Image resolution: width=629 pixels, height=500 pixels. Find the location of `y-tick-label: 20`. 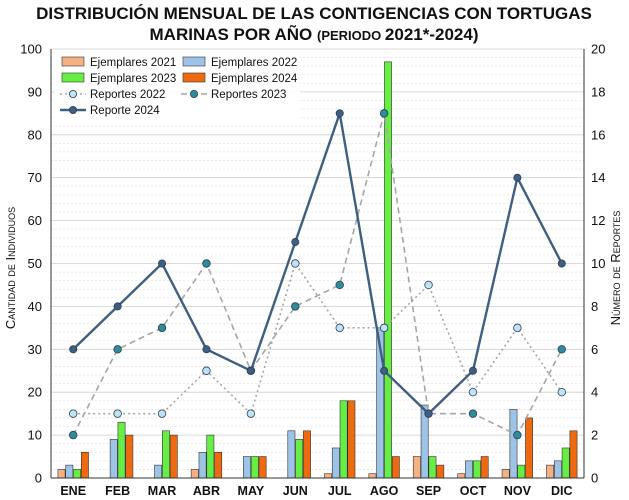

y-tick-label: 20 is located at coordinates (35, 392).